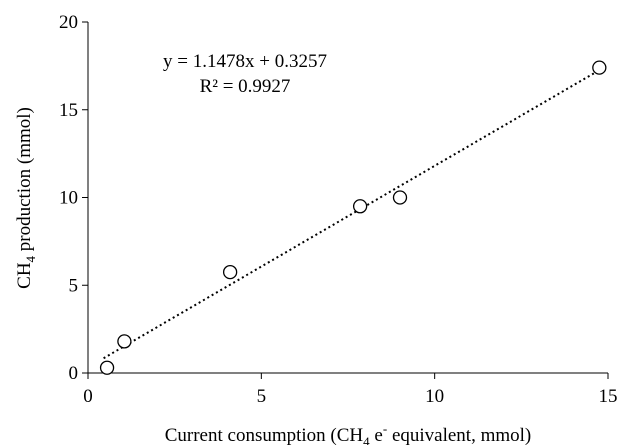 The image size is (621, 445). I want to click on y-tick-label: 10, so click(68, 198).